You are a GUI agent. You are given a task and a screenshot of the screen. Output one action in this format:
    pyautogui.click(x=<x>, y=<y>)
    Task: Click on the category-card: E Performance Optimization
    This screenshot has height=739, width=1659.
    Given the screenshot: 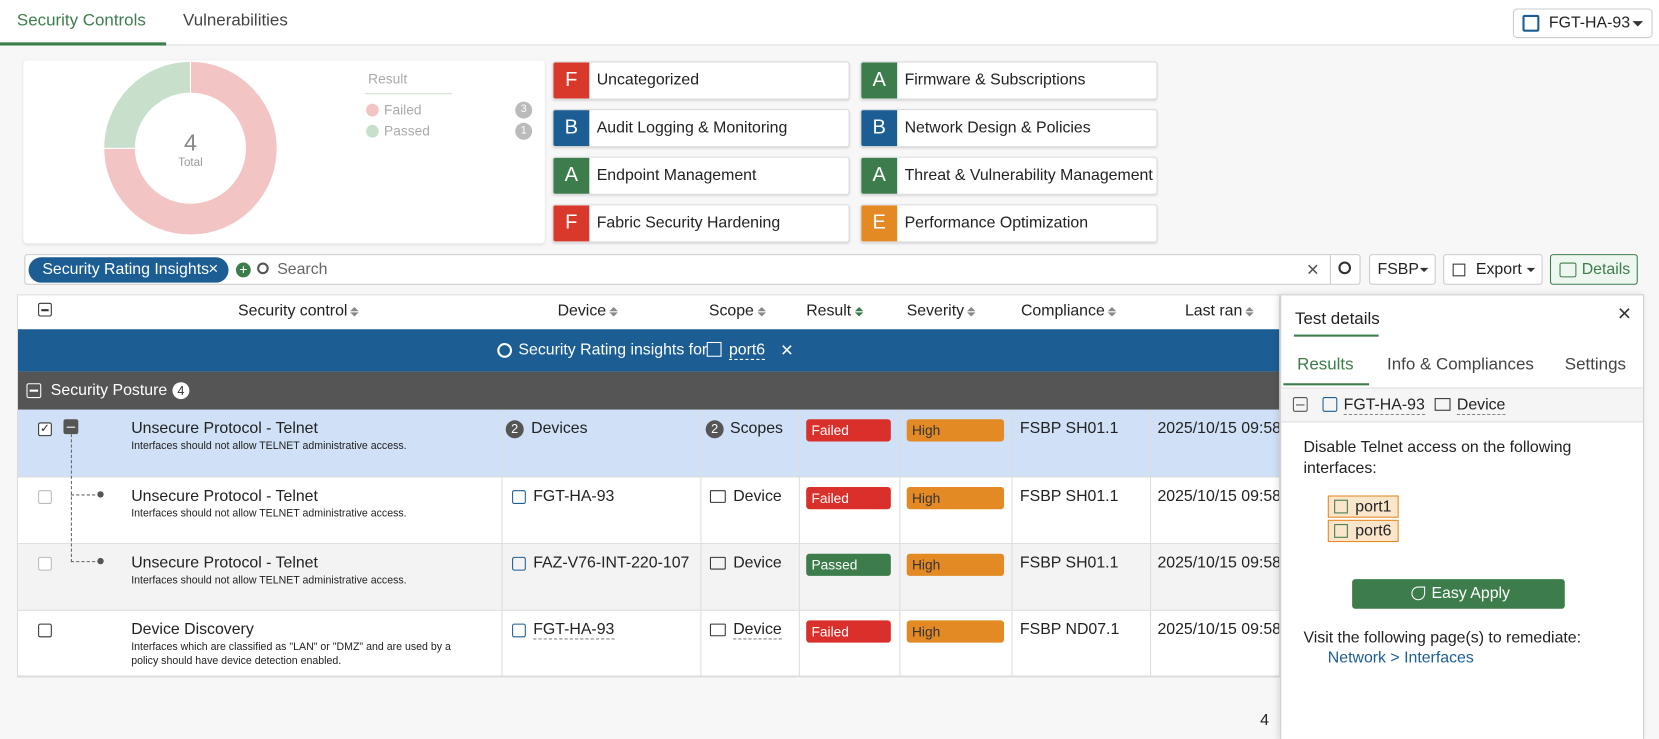 What is the action you would take?
    pyautogui.click(x=1009, y=223)
    